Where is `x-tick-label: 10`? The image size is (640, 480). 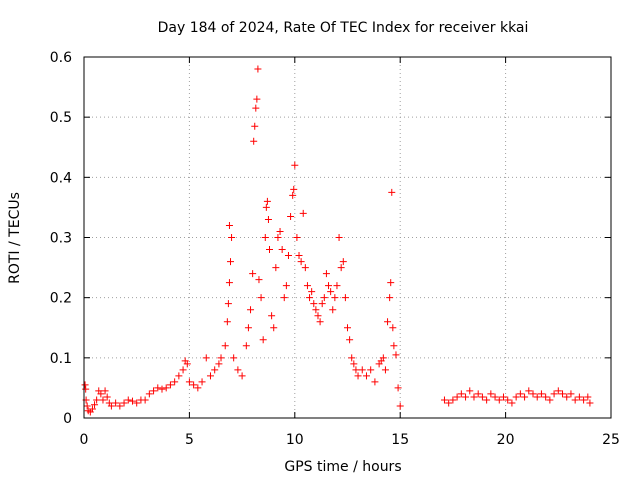 x-tick-label: 10 is located at coordinates (295, 440).